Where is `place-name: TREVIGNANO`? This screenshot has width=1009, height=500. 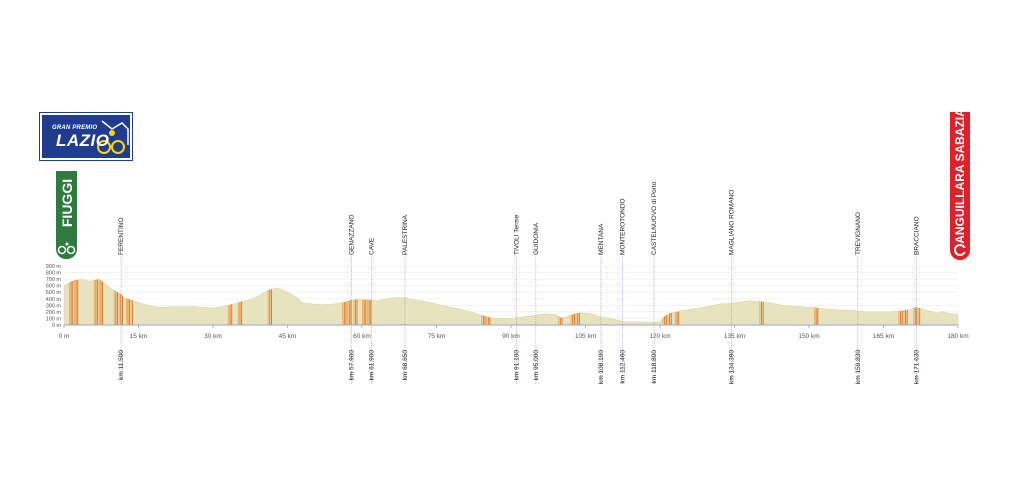 place-name: TREVIGNANO is located at coordinates (858, 233).